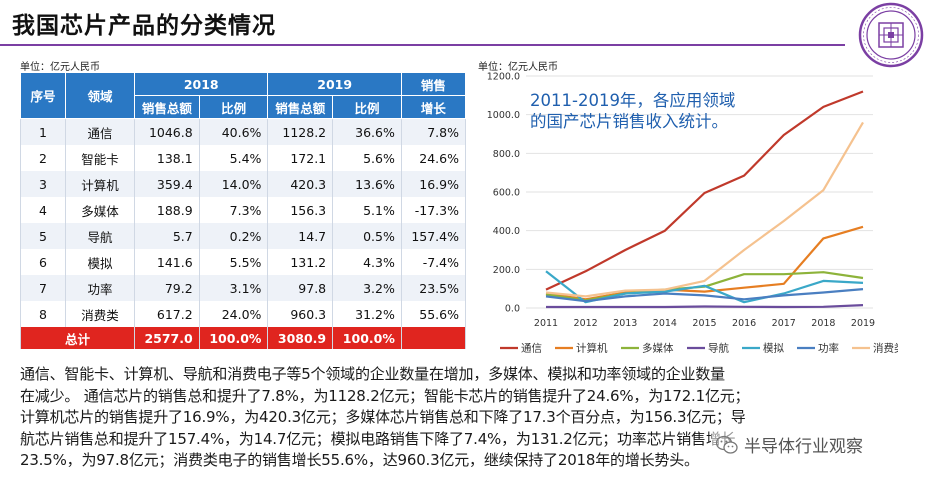 This screenshot has width=932, height=486. I want to click on cell-growth: 23.5%, so click(433, 288).